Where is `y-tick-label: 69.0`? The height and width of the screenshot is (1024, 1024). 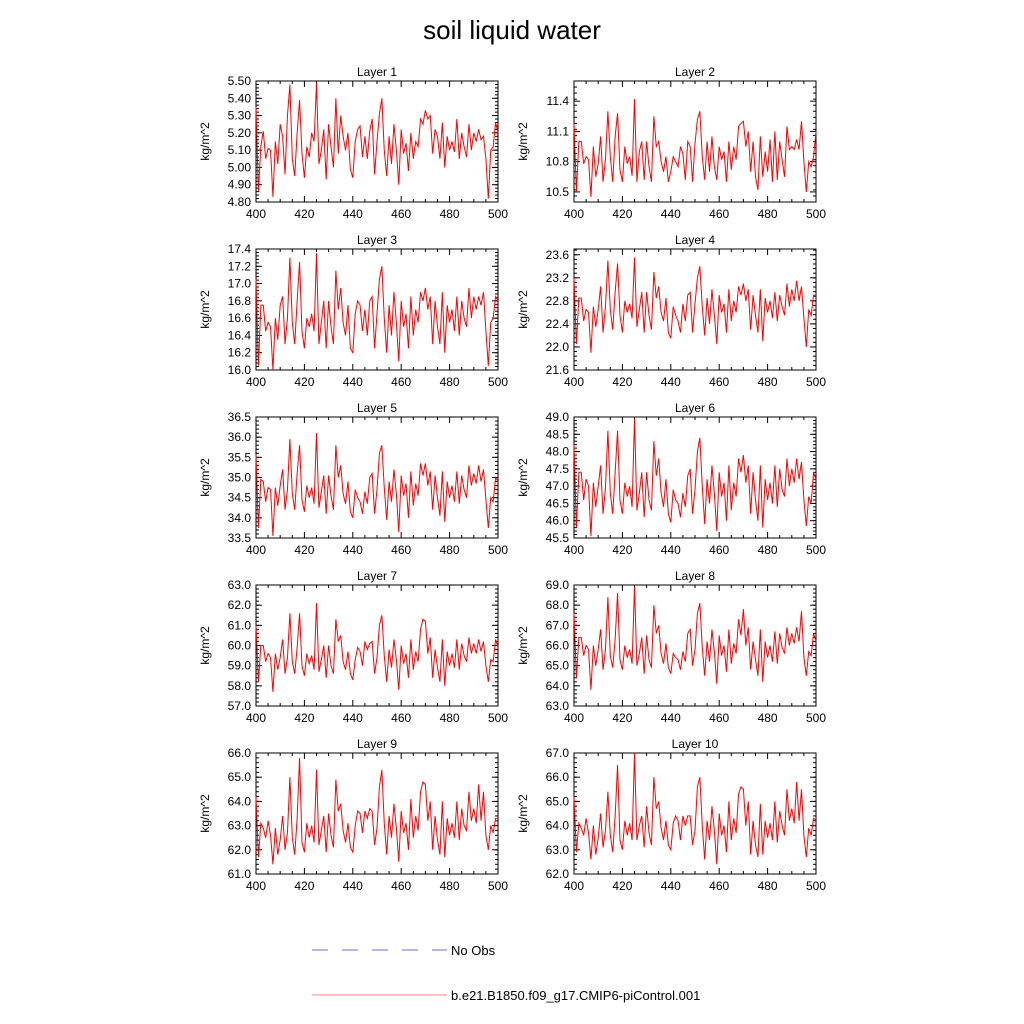 y-tick-label: 69.0 is located at coordinates (558, 585).